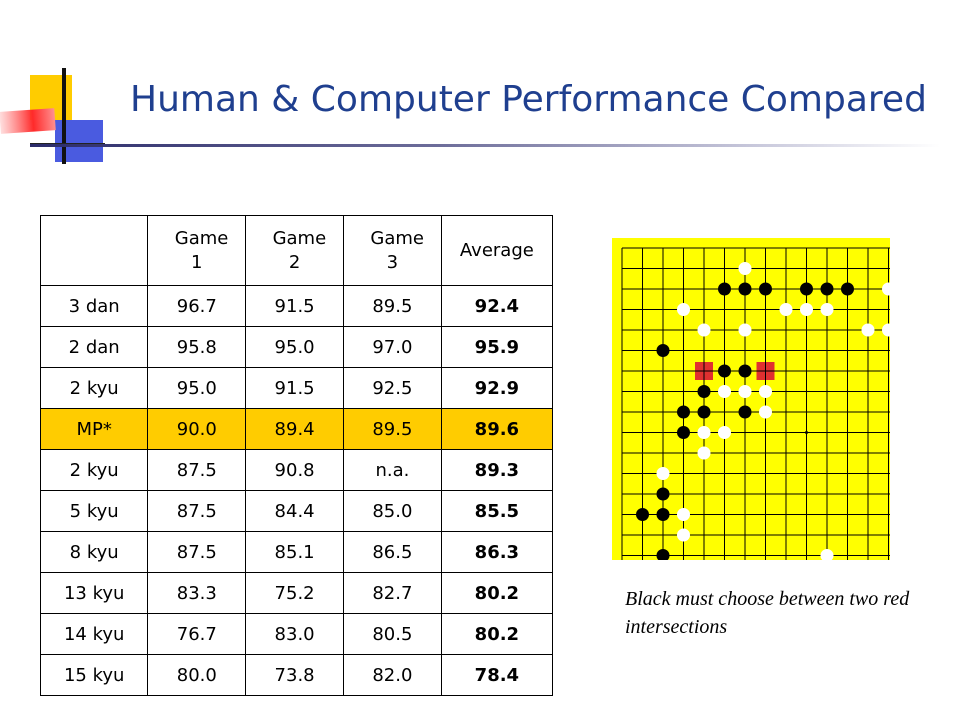 The height and width of the screenshot is (720, 960). What do you see at coordinates (94, 593) in the screenshot?
I see `rank-cell: 13 kyu` at bounding box center [94, 593].